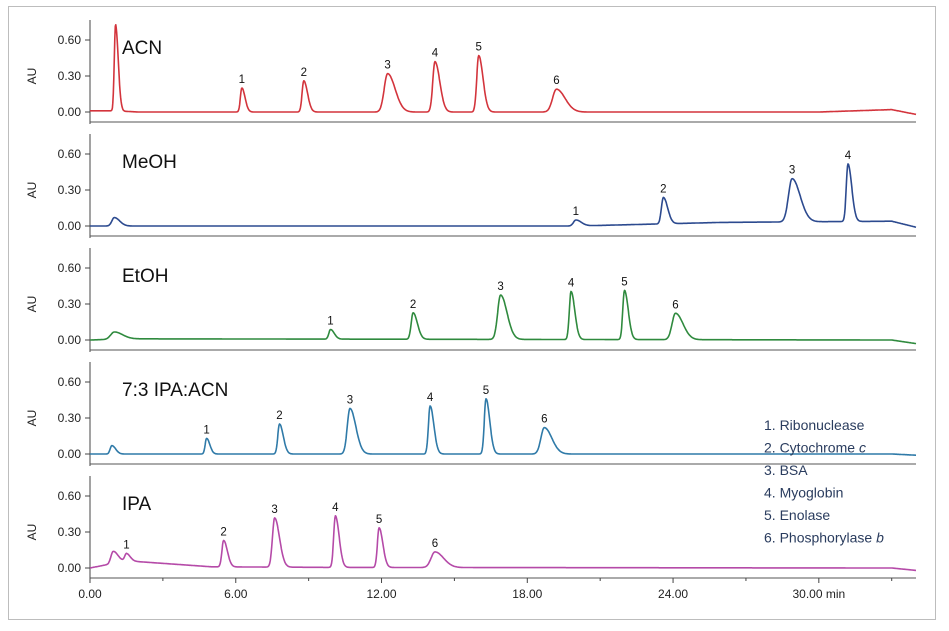  What do you see at coordinates (786, 470) in the screenshot?
I see `legend-entry: 3. BSA` at bounding box center [786, 470].